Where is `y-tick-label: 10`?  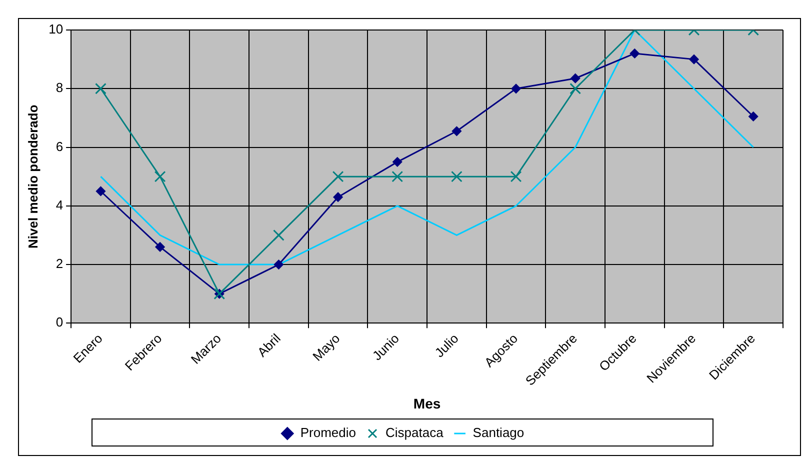 y-tick-label: 10 is located at coordinates (56, 29).